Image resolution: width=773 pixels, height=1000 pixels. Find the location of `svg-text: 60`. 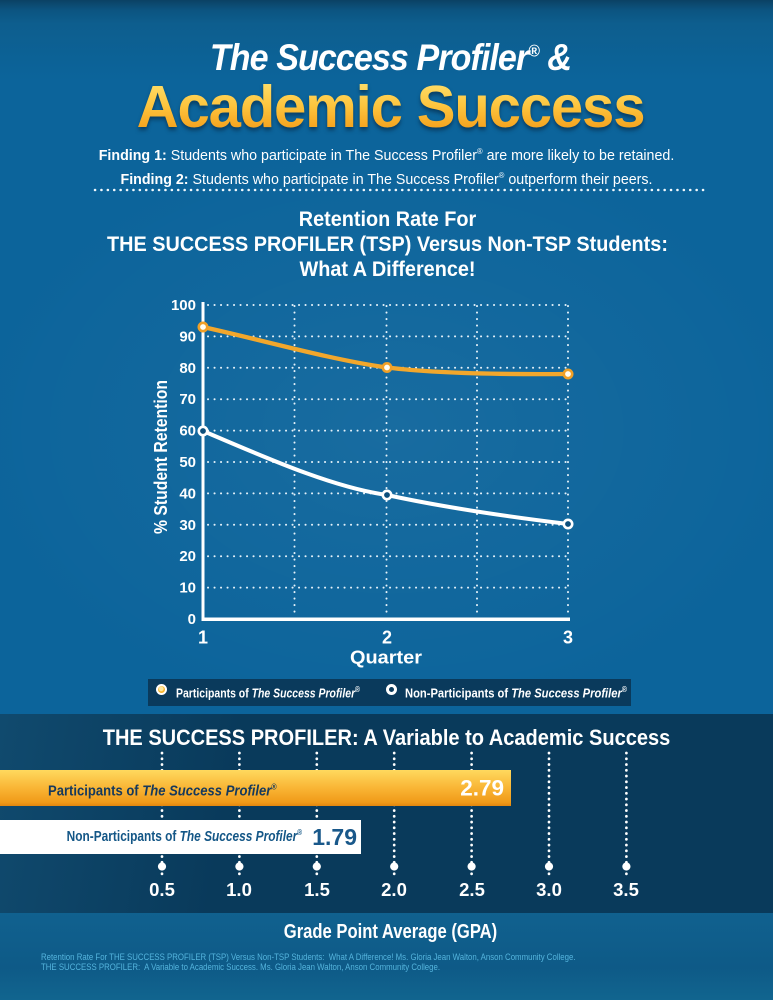

svg-text: 60 is located at coordinates (187, 431).